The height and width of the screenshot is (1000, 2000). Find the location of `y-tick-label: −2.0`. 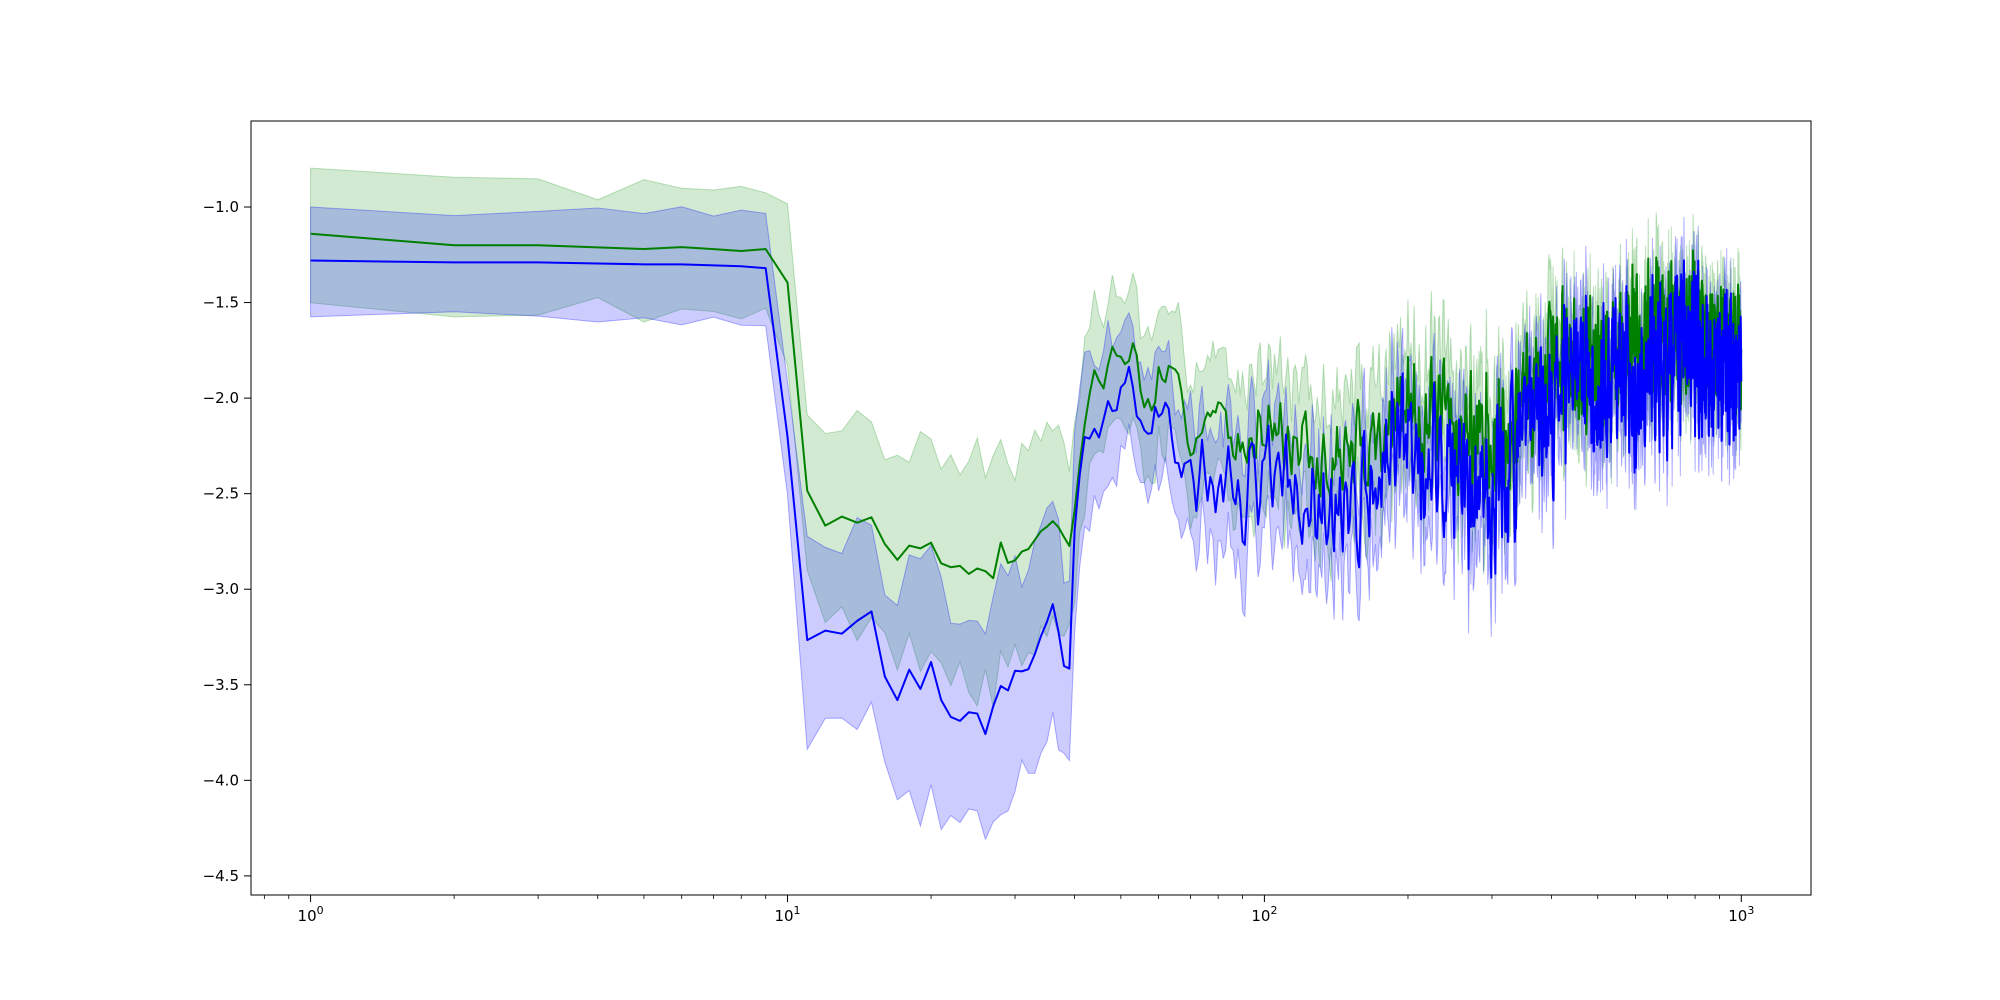

y-tick-label: −2.0 is located at coordinates (221, 398).